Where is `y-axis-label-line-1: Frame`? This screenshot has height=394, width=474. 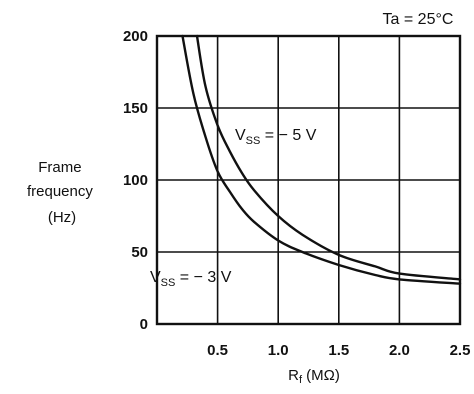 y-axis-label-line-1: Frame is located at coordinates (59, 167).